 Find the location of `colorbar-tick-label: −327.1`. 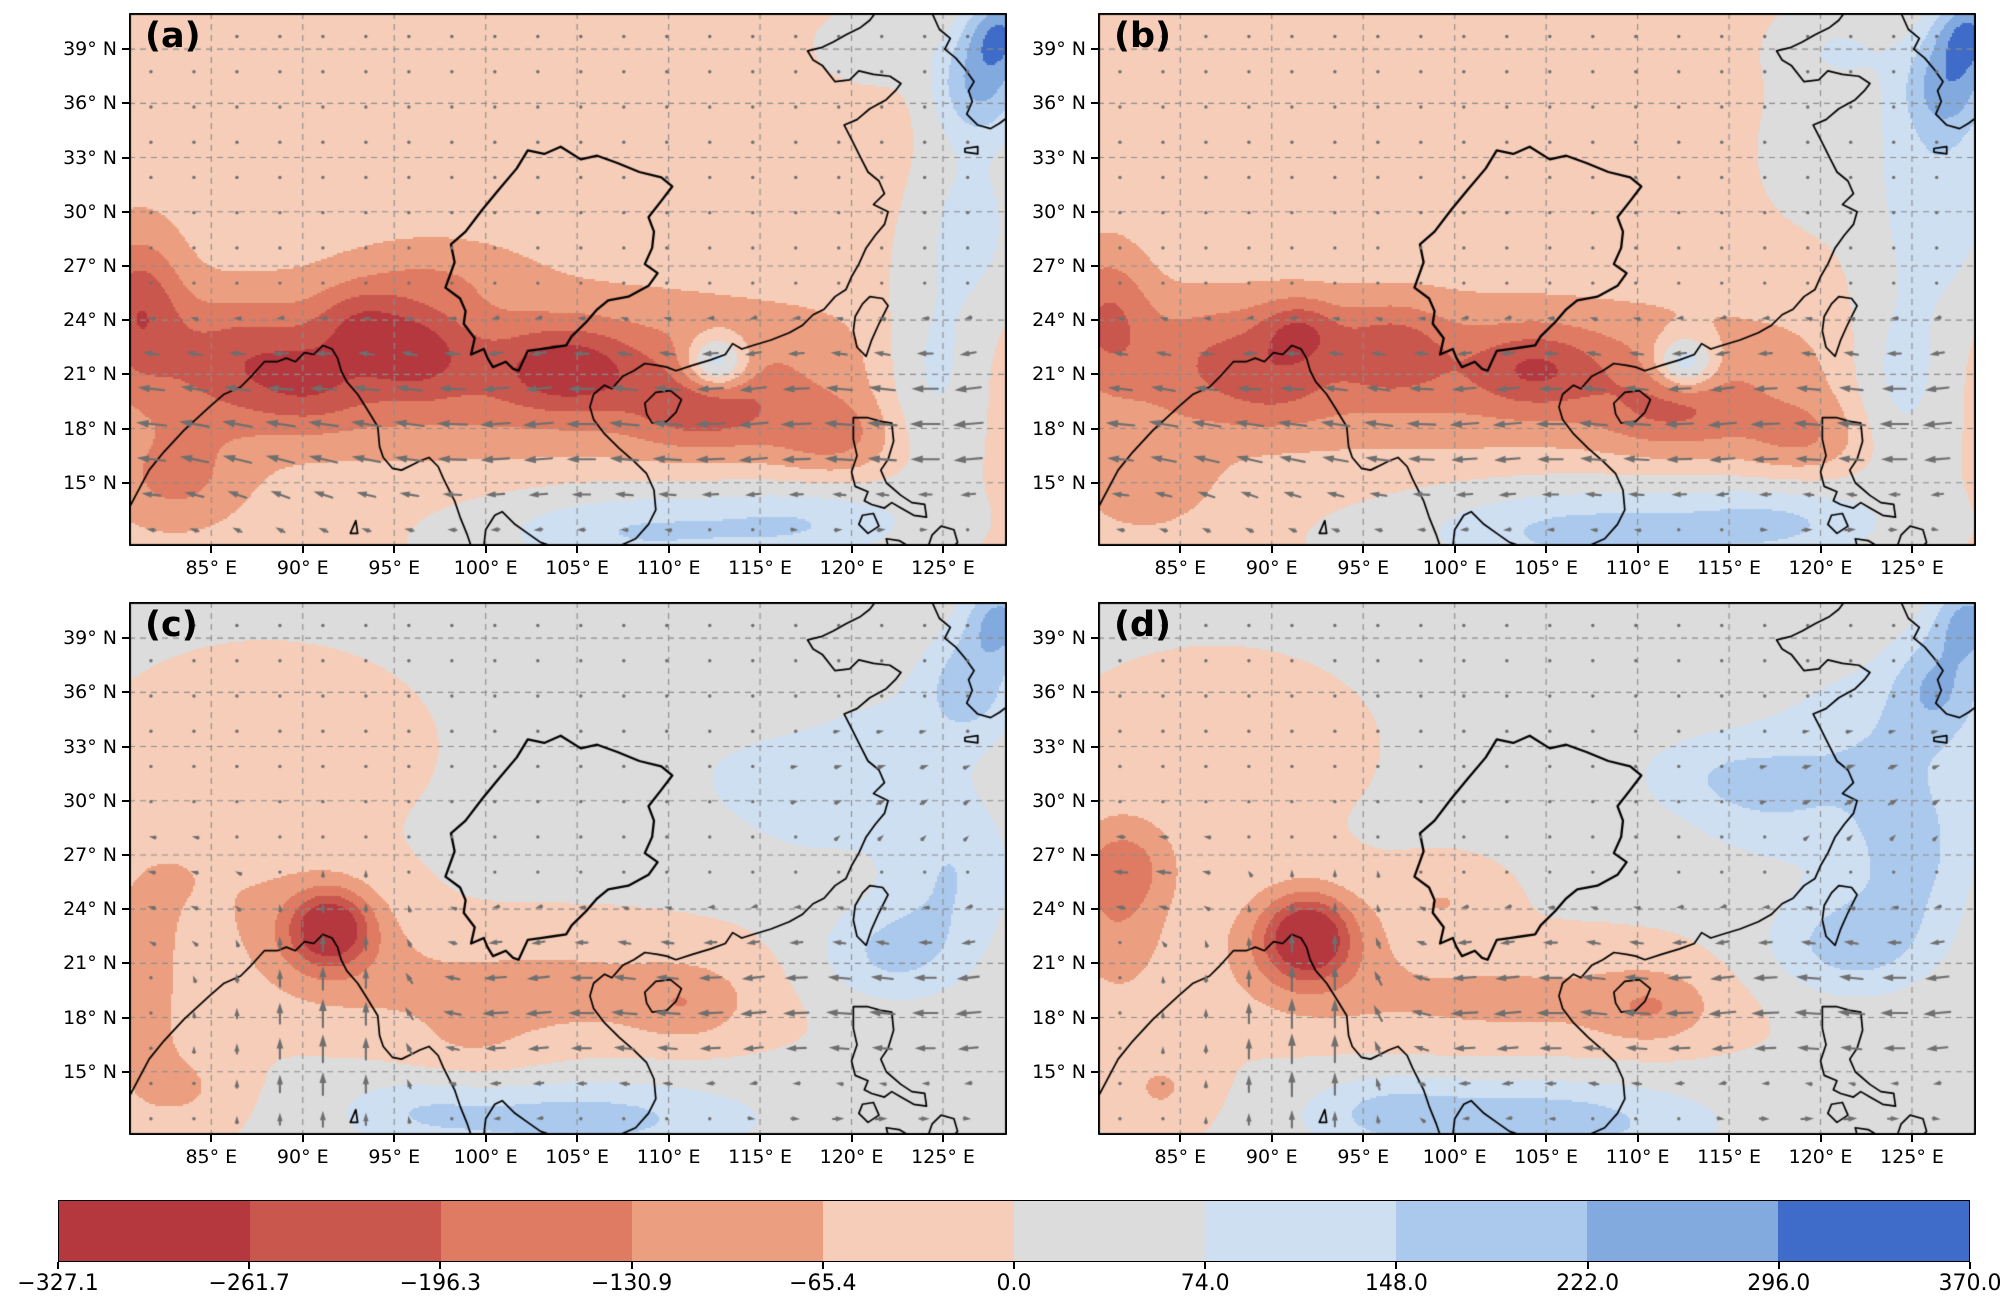

colorbar-tick-label: −327.1 is located at coordinates (58, 1283).